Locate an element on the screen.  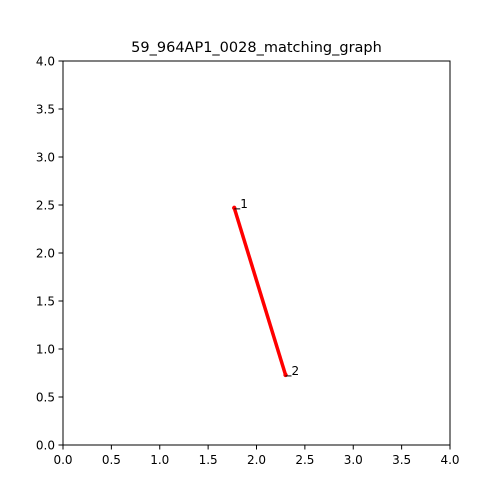
y-tick-label: 0.0 is located at coordinates (45, 445).